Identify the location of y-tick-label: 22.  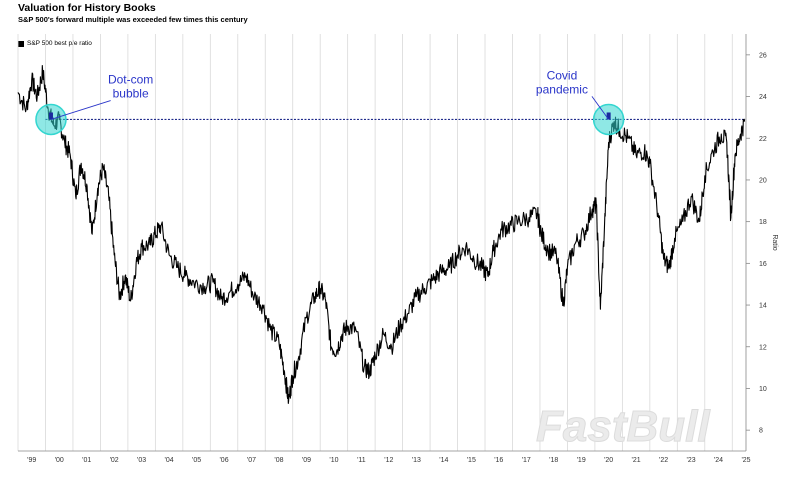
(763, 139).